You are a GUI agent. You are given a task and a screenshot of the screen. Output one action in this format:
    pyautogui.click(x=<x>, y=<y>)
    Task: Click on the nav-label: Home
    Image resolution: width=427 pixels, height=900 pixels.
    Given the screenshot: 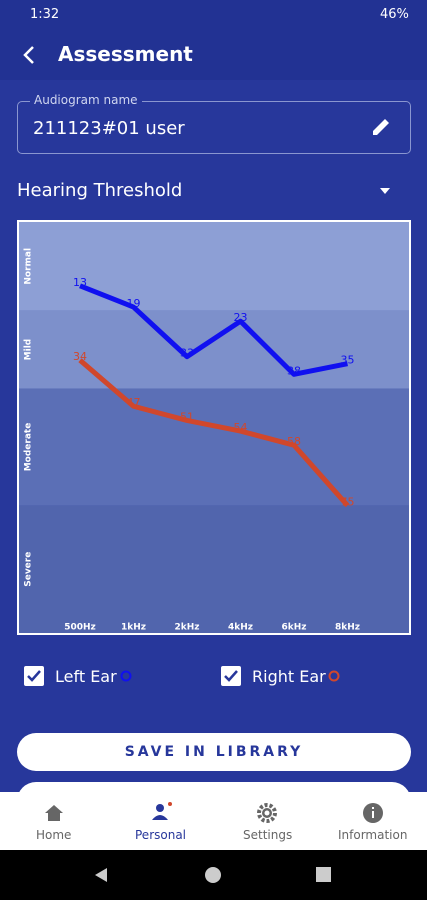 What is the action you would take?
    pyautogui.click(x=54, y=835)
    